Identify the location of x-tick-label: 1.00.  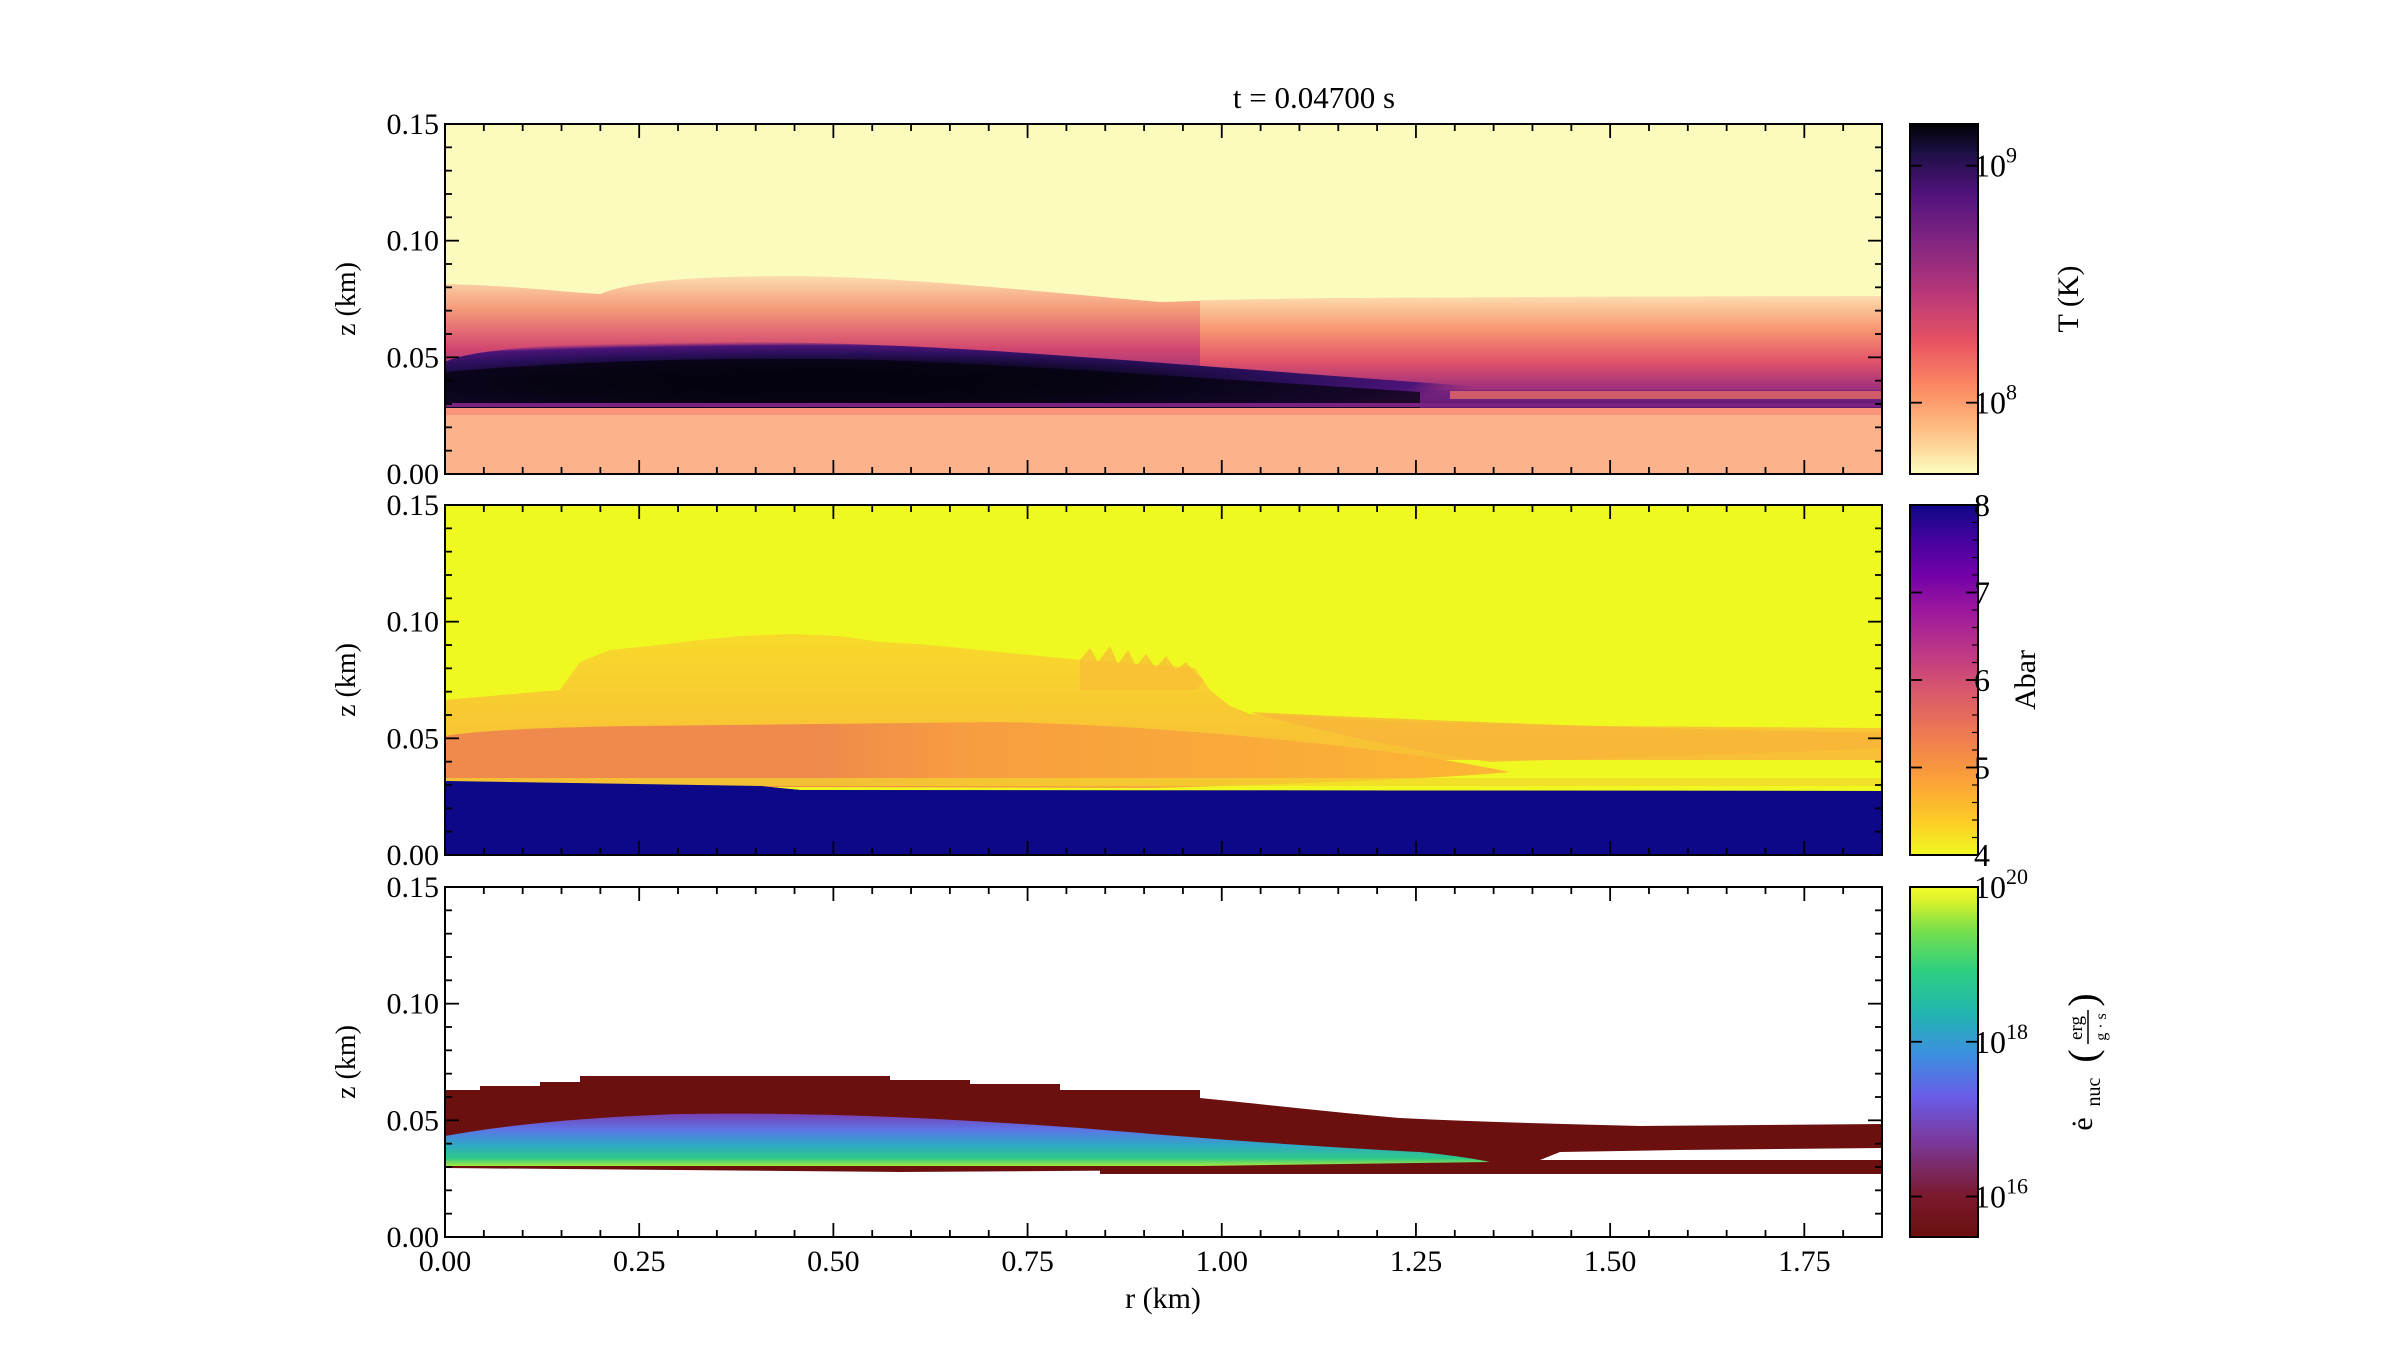
(1222, 1261).